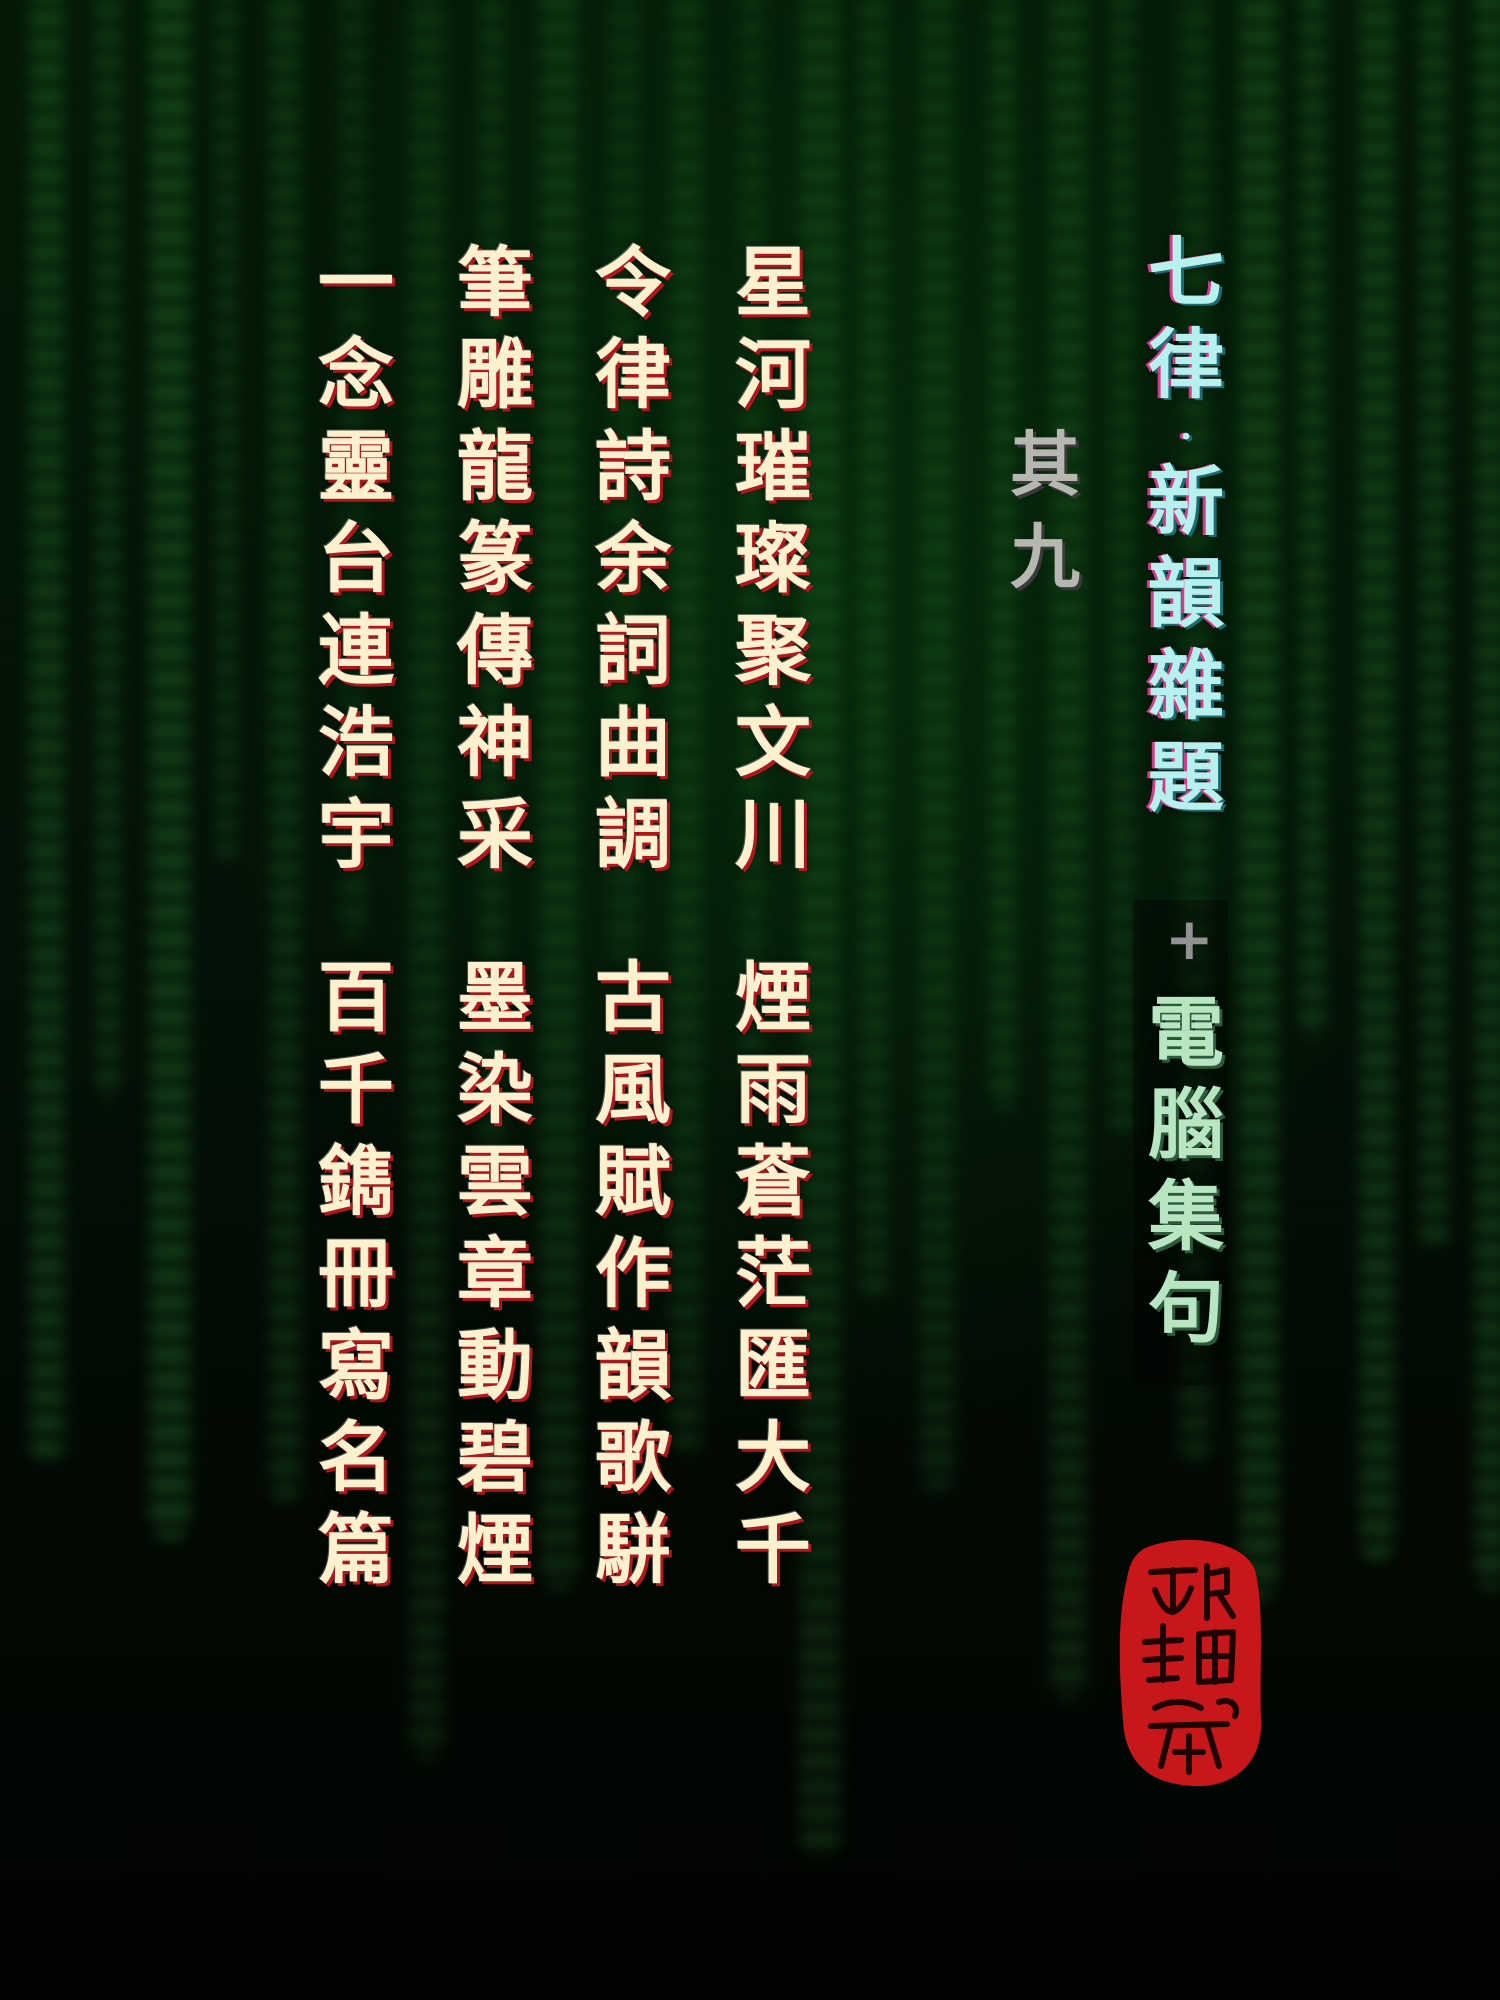  What do you see at coordinates (1186, 1124) in the screenshot?
I see `title-char: 腦` at bounding box center [1186, 1124].